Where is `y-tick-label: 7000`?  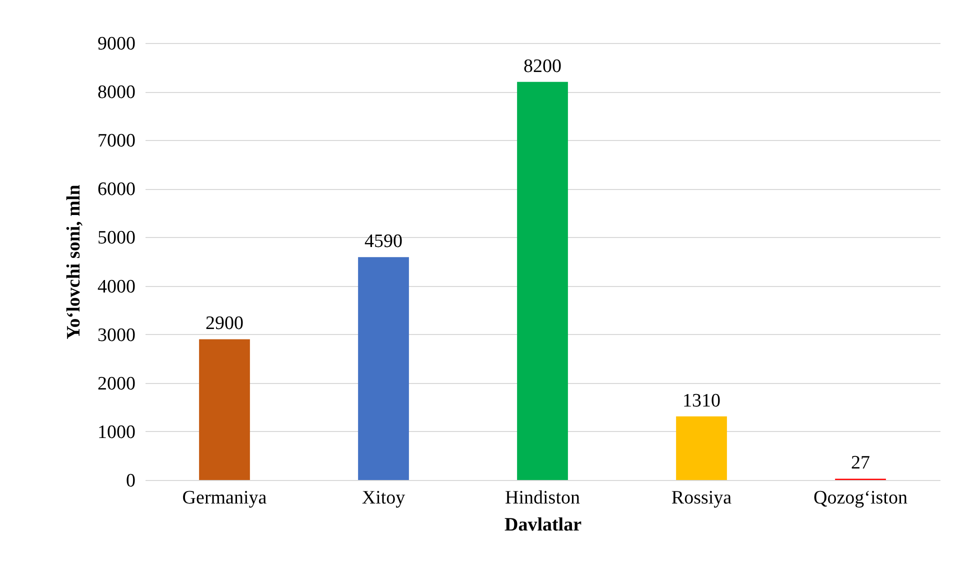 y-tick-label: 7000 is located at coordinates (117, 141).